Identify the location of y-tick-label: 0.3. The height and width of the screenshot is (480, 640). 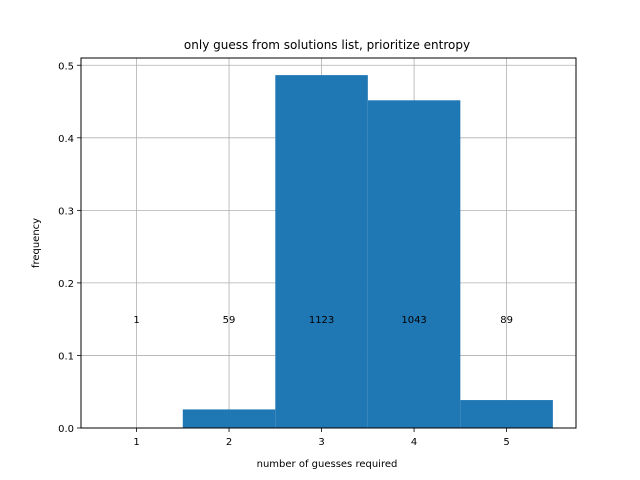
(66, 211).